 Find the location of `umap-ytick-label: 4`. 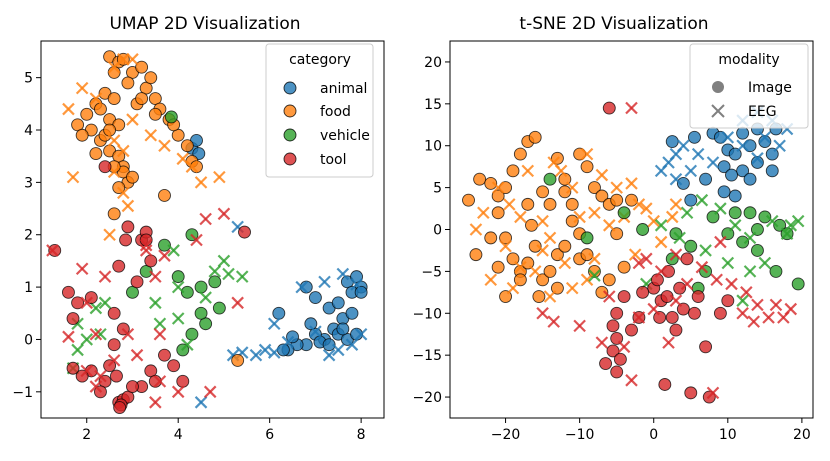

umap-ytick-label: 4 is located at coordinates (28, 131).